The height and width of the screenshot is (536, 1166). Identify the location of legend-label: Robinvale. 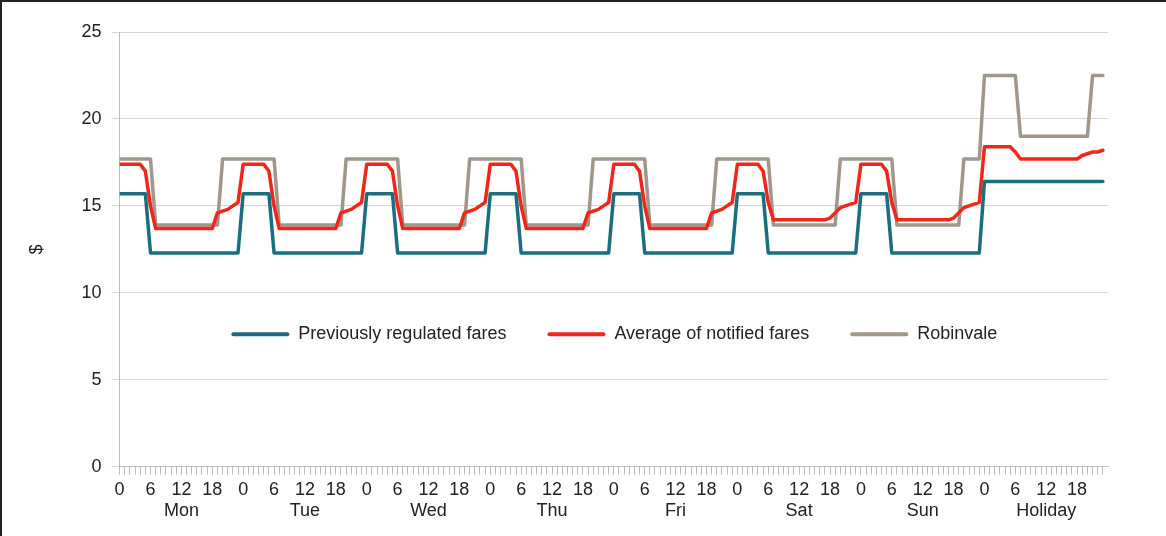
(957, 333).